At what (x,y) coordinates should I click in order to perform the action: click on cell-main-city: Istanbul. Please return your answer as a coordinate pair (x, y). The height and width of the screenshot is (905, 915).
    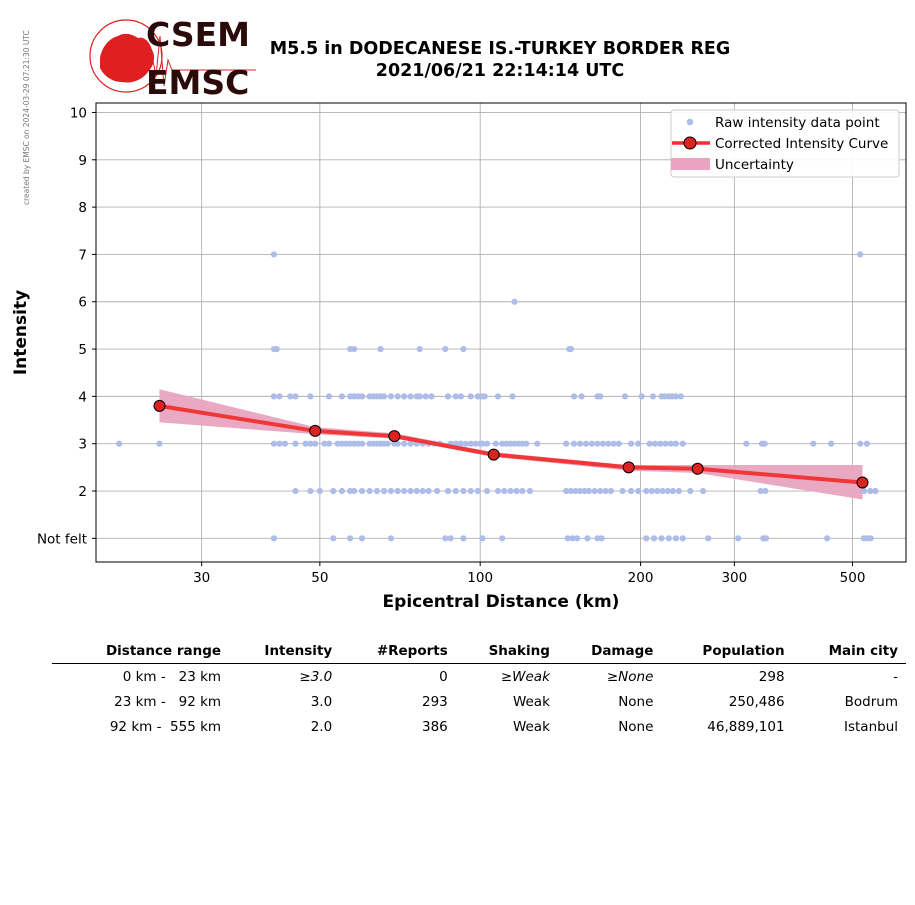
    Looking at the image, I should click on (870, 726).